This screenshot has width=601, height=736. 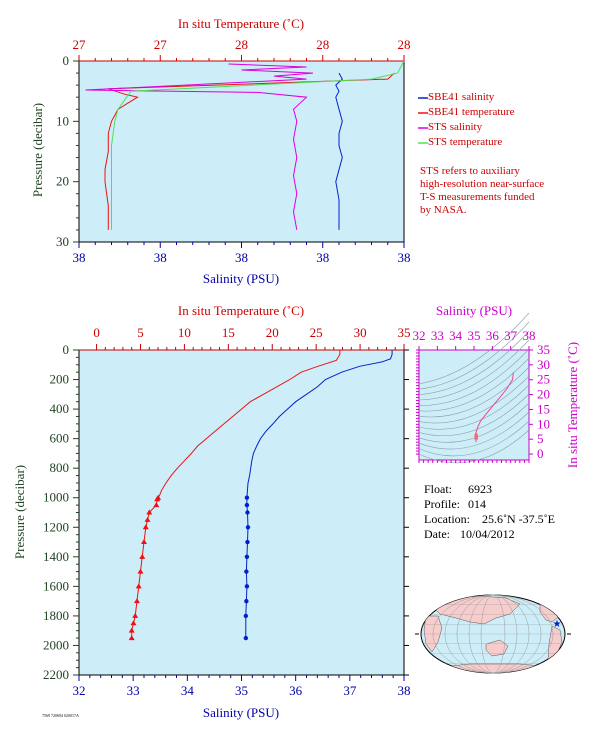 What do you see at coordinates (423, 120) in the screenshot?
I see `top-chart-legend` at bounding box center [423, 120].